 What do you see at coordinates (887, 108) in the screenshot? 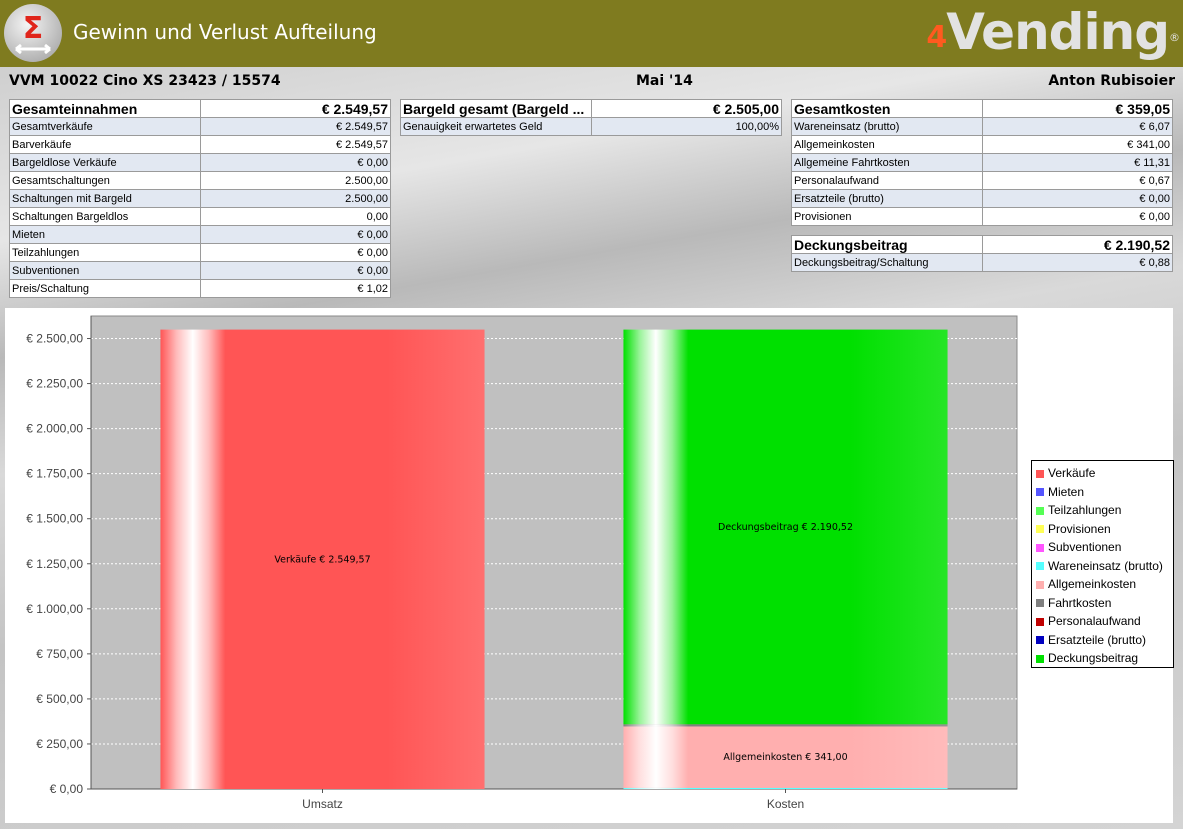
I see `table-title: Gesamtkosten` at bounding box center [887, 108].